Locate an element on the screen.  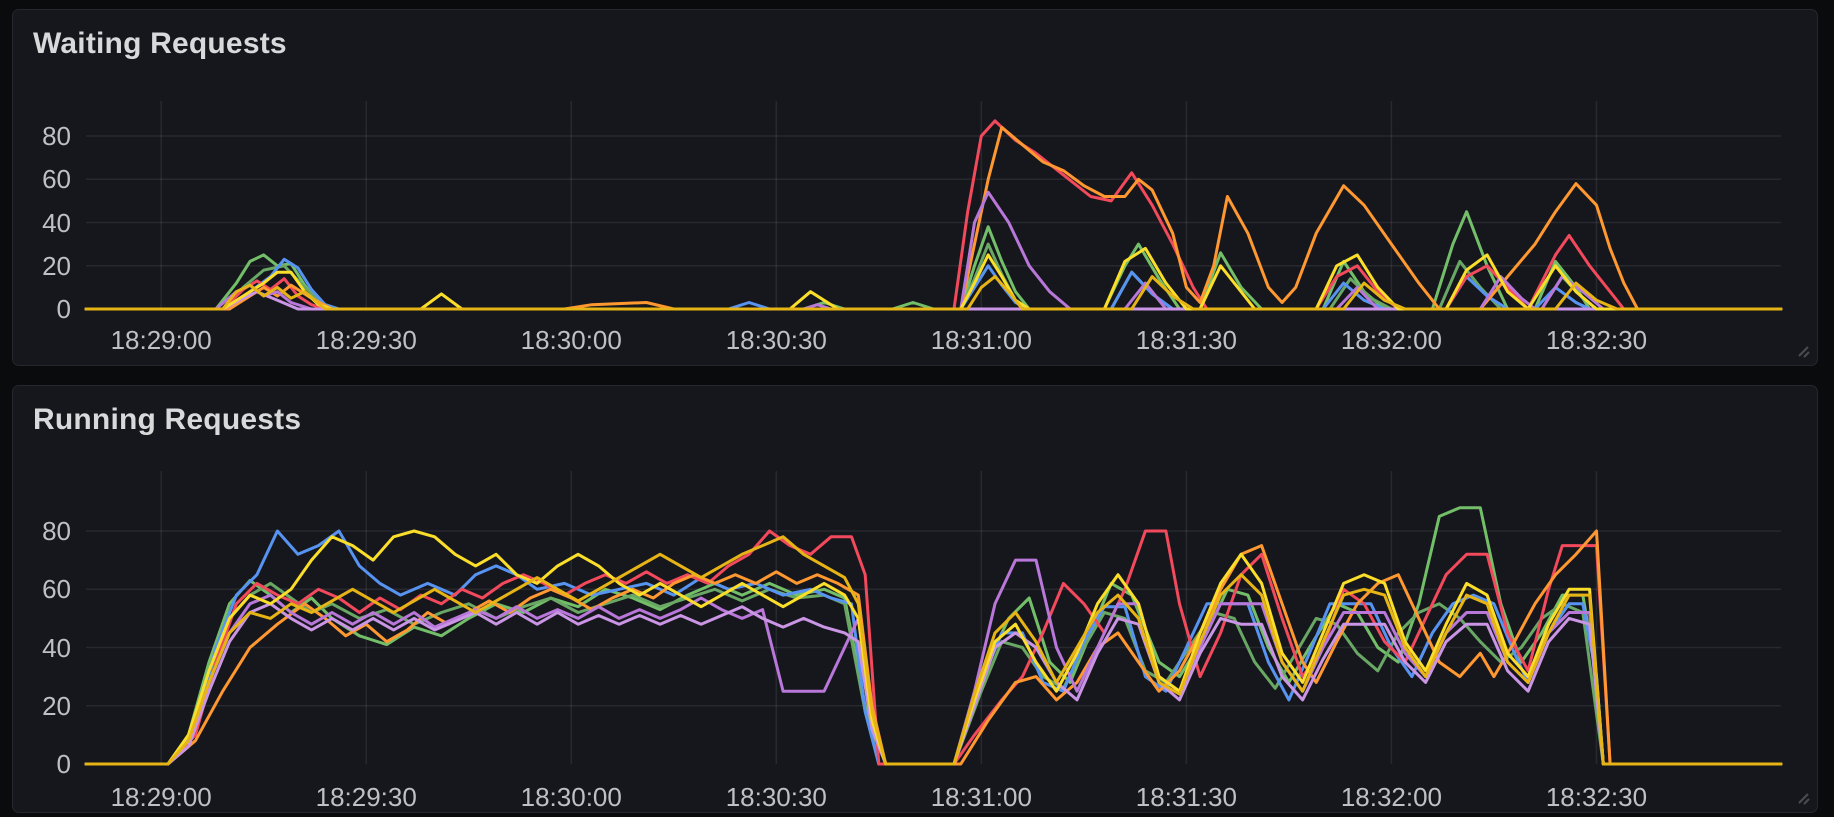
series-line-gold is located at coordinates (933, 293).